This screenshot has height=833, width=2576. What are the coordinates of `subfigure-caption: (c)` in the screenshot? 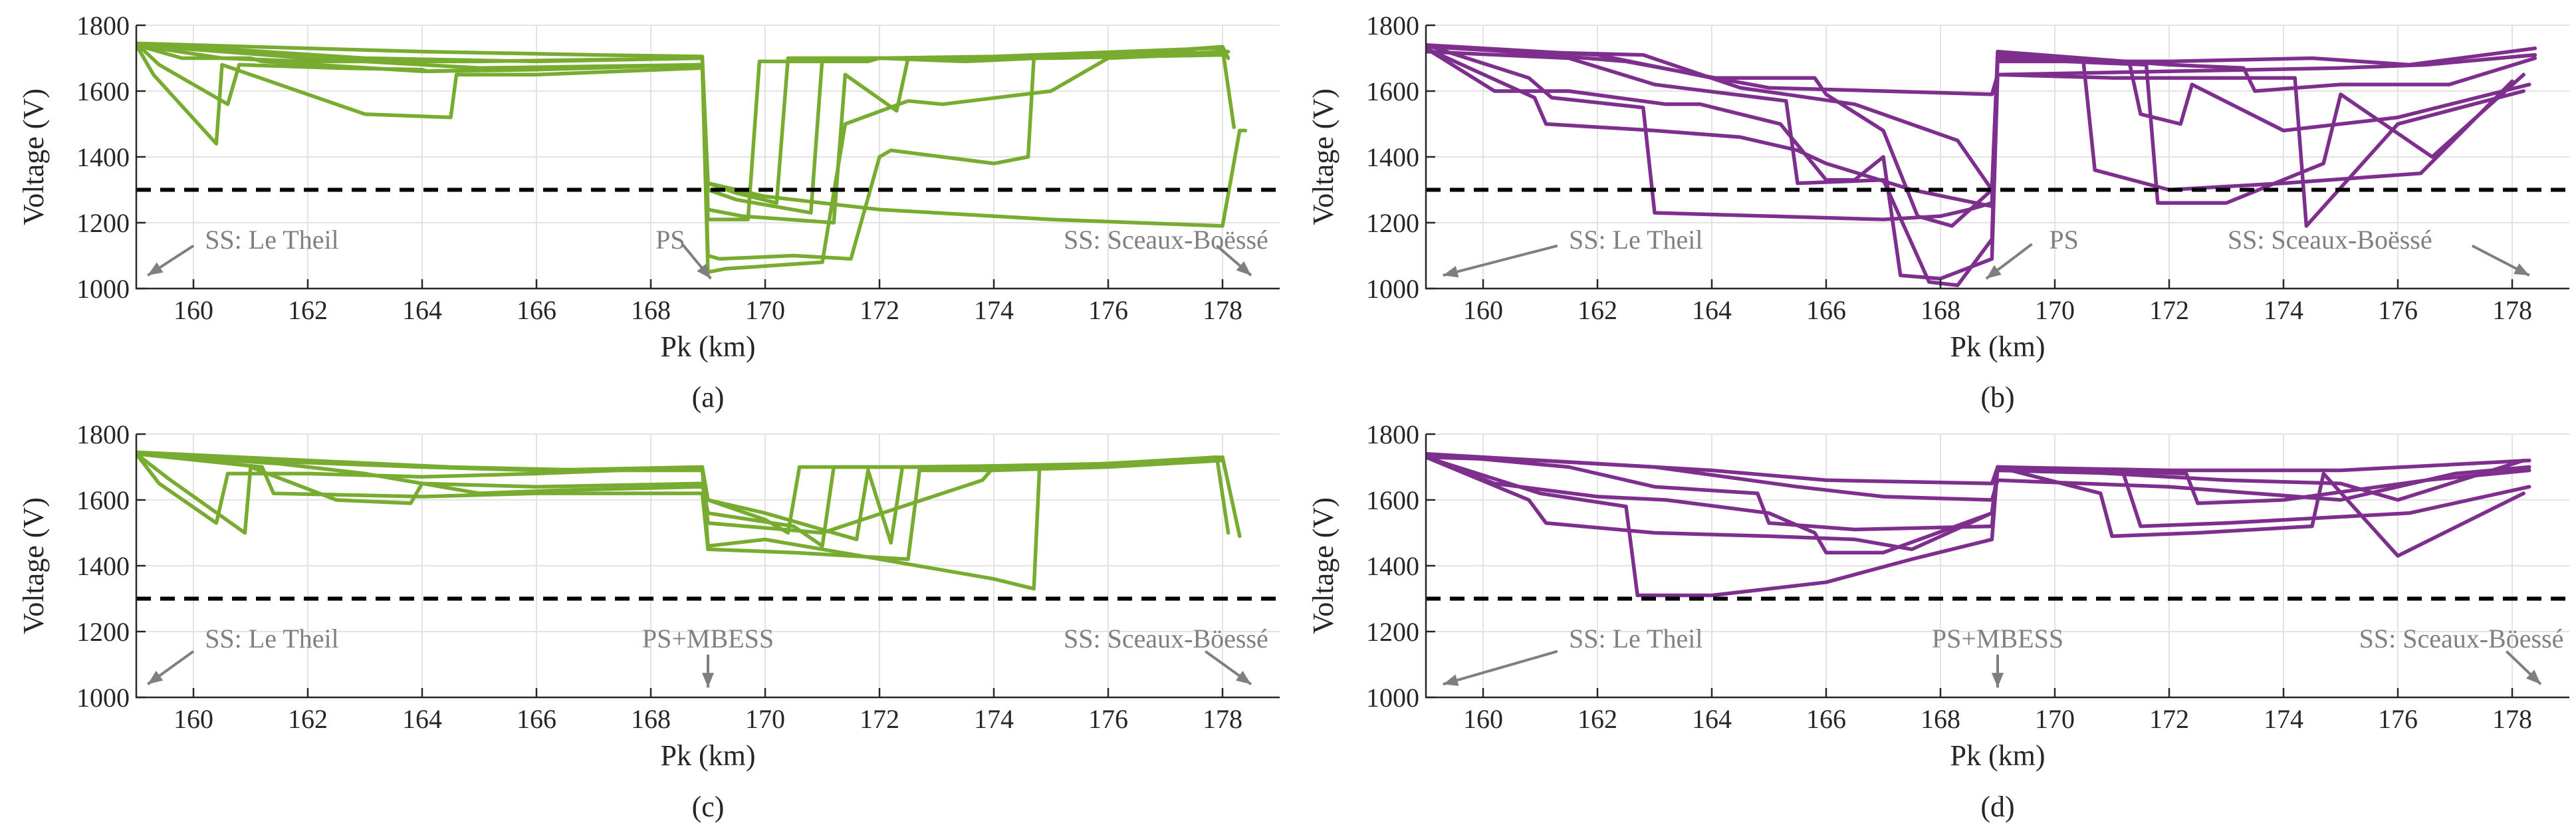 It's located at (708, 807).